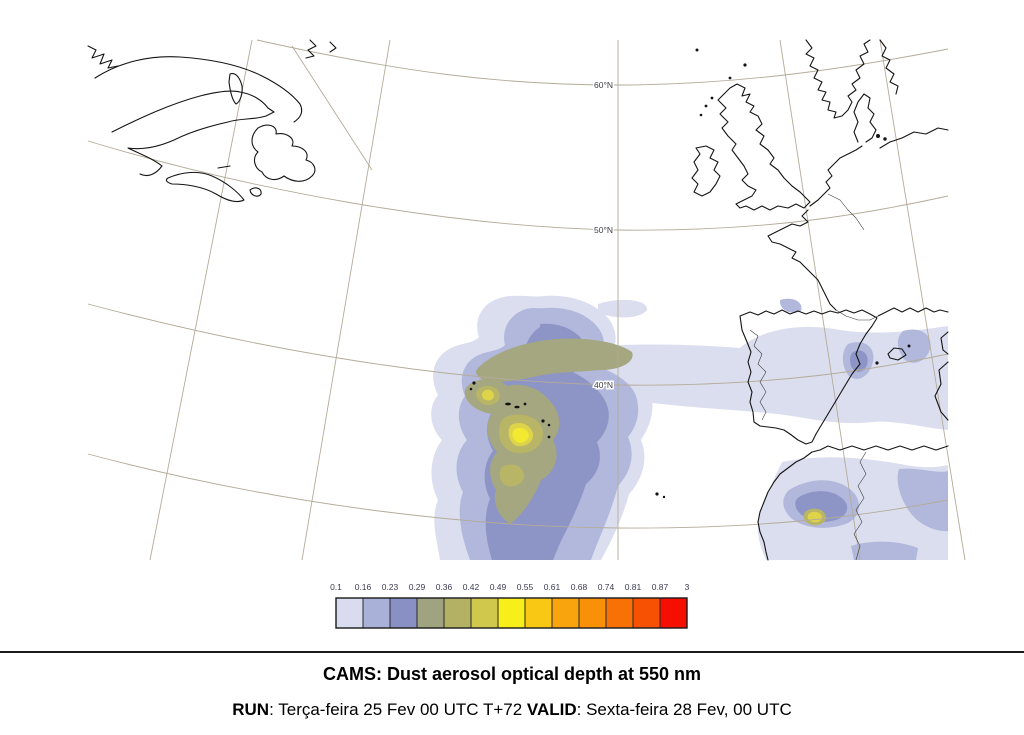 Image resolution: width=1024 pixels, height=735 pixels. What do you see at coordinates (332, 108) in the screenshot?
I see `meridian-canada` at bounding box center [332, 108].